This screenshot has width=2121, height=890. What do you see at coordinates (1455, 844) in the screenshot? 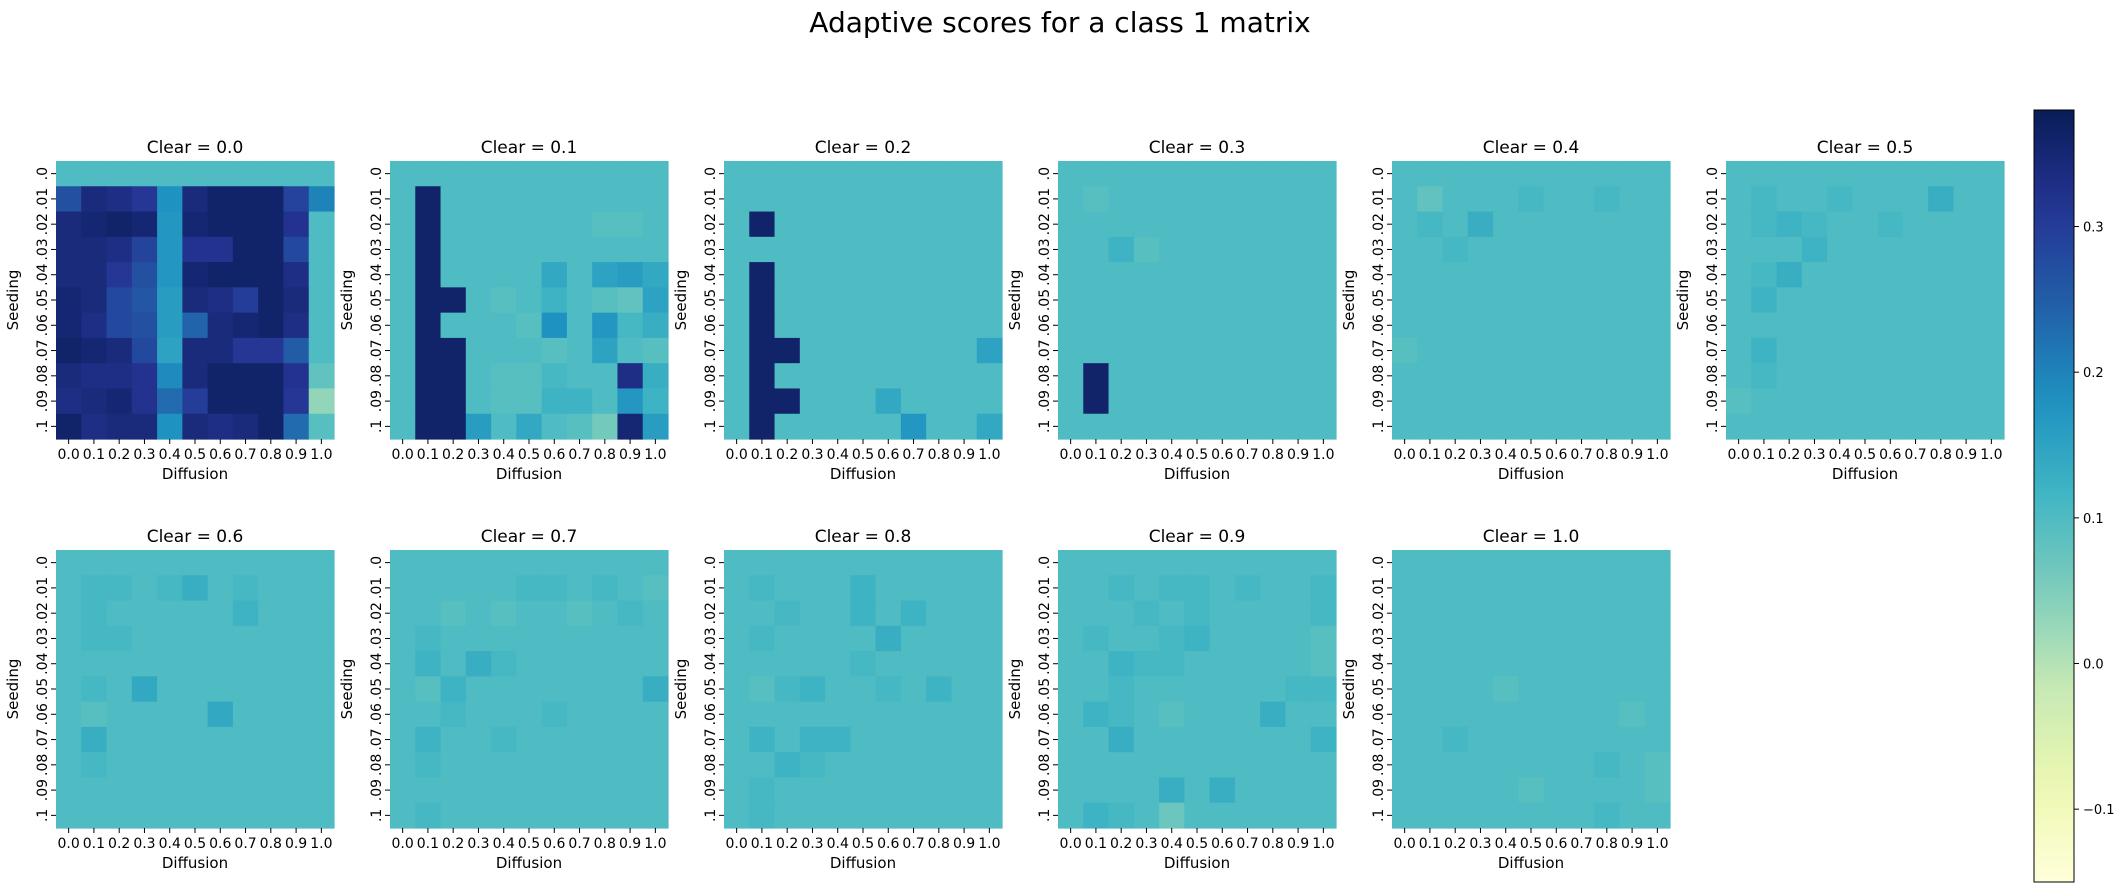
I see `x-tick-label: 0.2` at bounding box center [1455, 844].